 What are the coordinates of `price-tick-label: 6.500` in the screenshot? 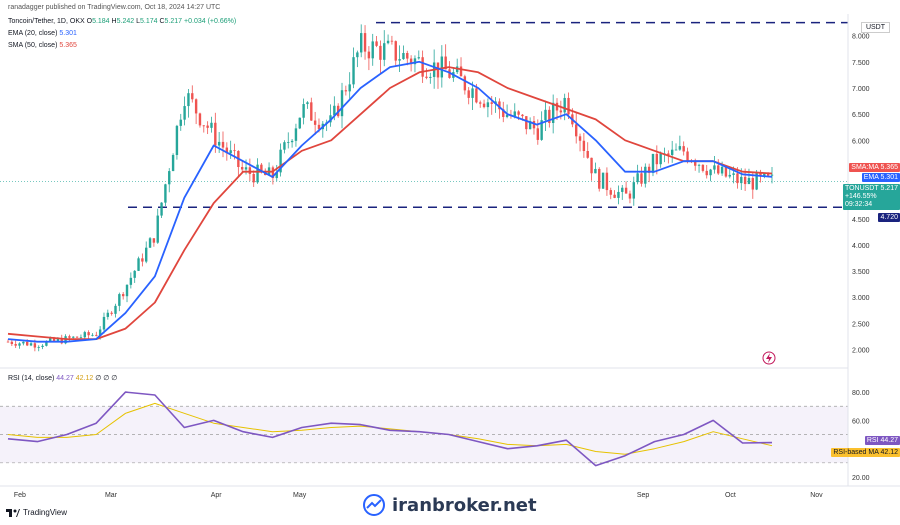 It's located at (861, 115).